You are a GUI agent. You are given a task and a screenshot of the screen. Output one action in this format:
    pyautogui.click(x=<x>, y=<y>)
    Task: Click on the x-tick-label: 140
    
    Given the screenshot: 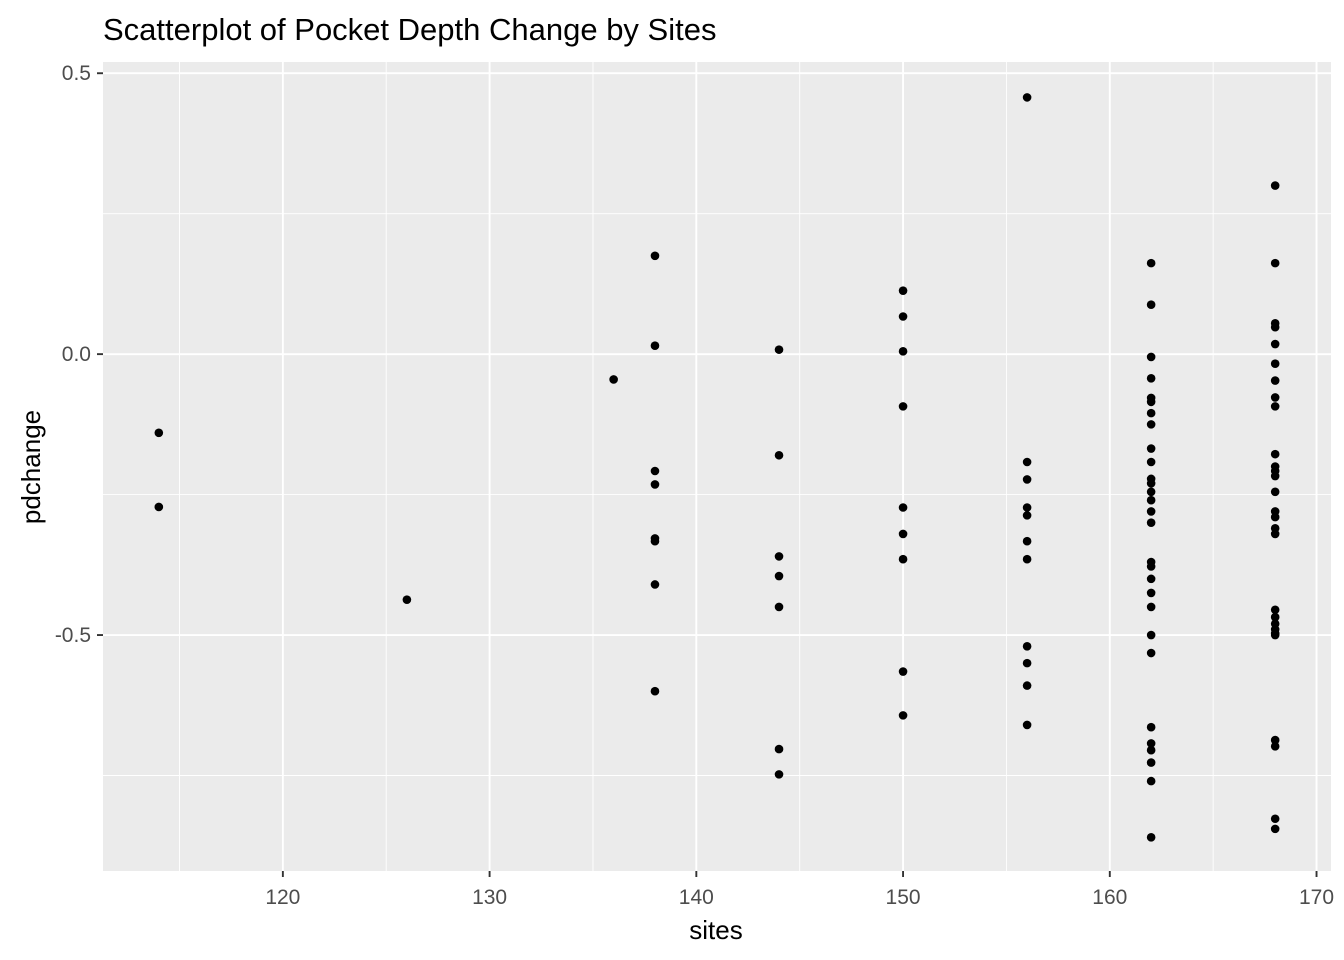 What is the action you would take?
    pyautogui.click(x=696, y=897)
    